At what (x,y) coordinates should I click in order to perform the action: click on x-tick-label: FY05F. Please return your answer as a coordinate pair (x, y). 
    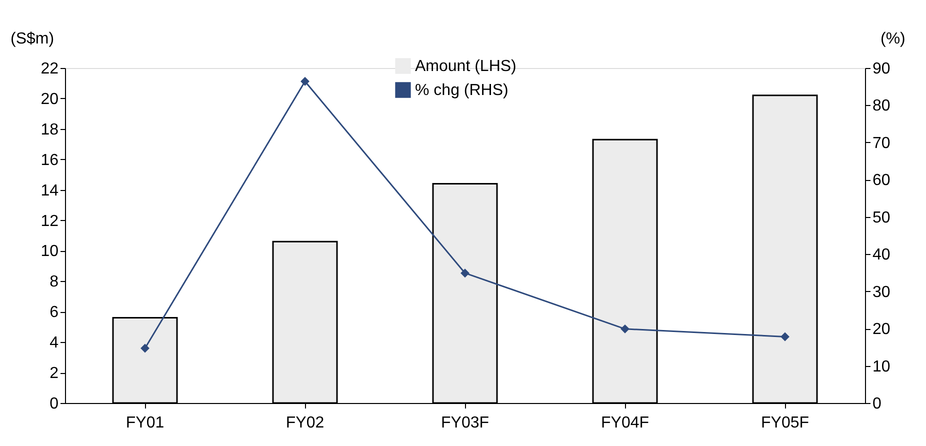
    Looking at the image, I should click on (785, 423).